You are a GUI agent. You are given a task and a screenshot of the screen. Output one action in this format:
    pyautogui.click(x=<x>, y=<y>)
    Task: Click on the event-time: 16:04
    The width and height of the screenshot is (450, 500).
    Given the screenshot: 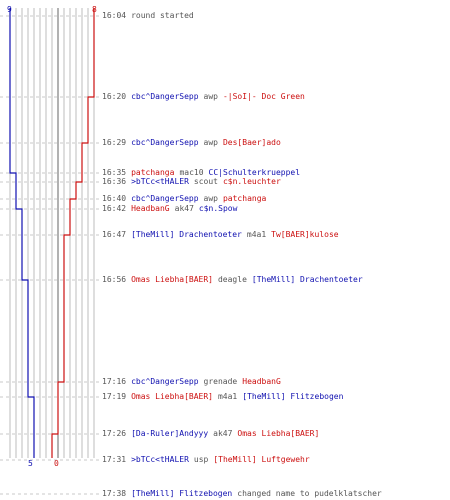 What is the action you would take?
    pyautogui.click(x=114, y=15)
    